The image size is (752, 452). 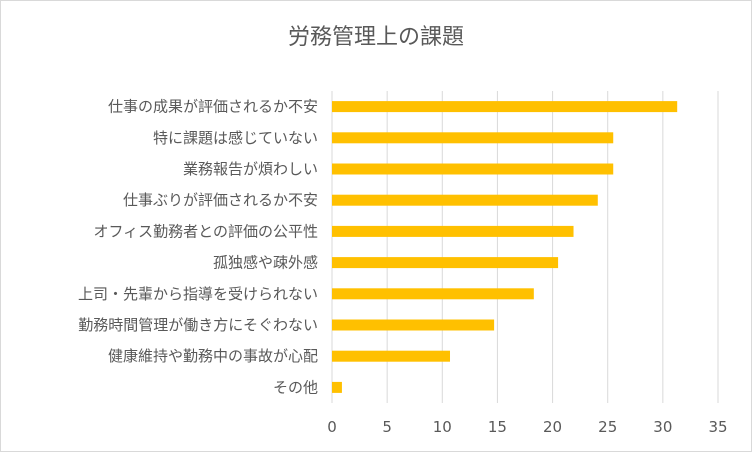 I want to click on category-label: 孤独感や疎外感, so click(x=265, y=263).